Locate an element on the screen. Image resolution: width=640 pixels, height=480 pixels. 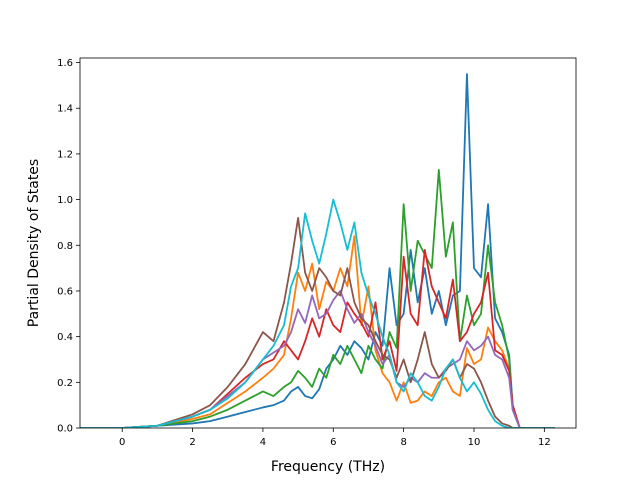
x-tick-label: 4 is located at coordinates (263, 442).